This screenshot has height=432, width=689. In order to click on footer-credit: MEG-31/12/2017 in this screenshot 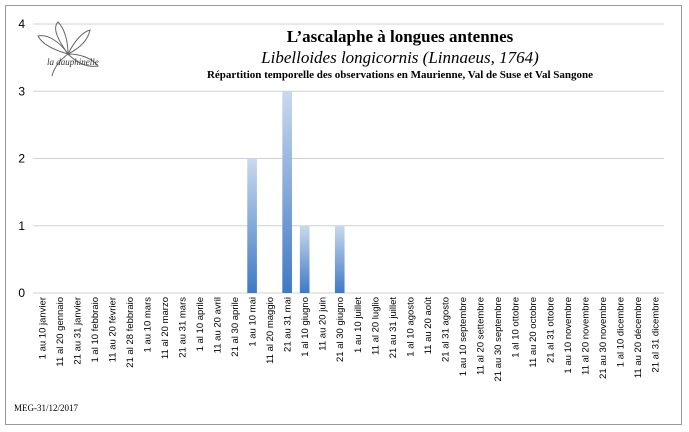, I will do `click(46, 408)`.